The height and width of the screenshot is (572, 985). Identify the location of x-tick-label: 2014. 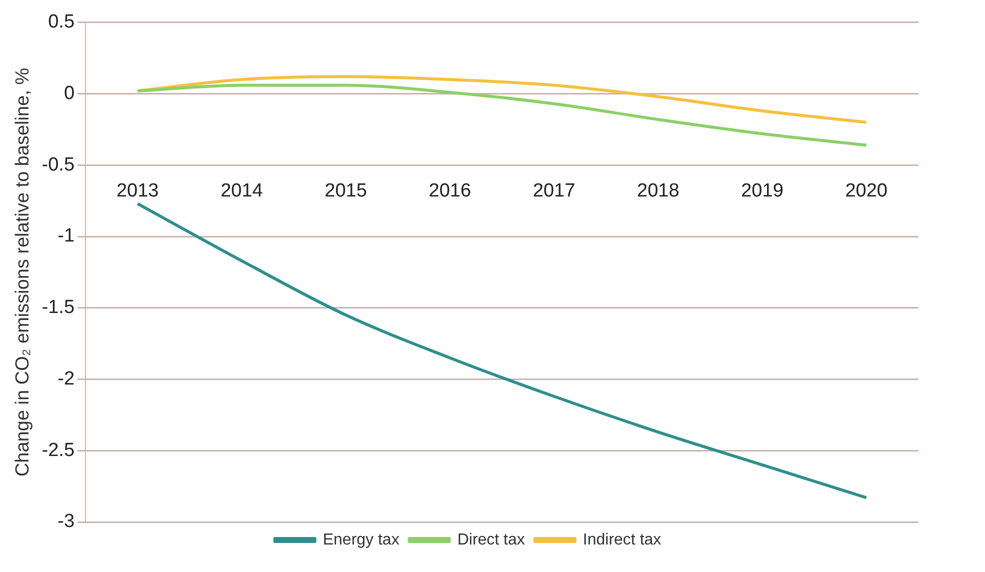
(242, 191).